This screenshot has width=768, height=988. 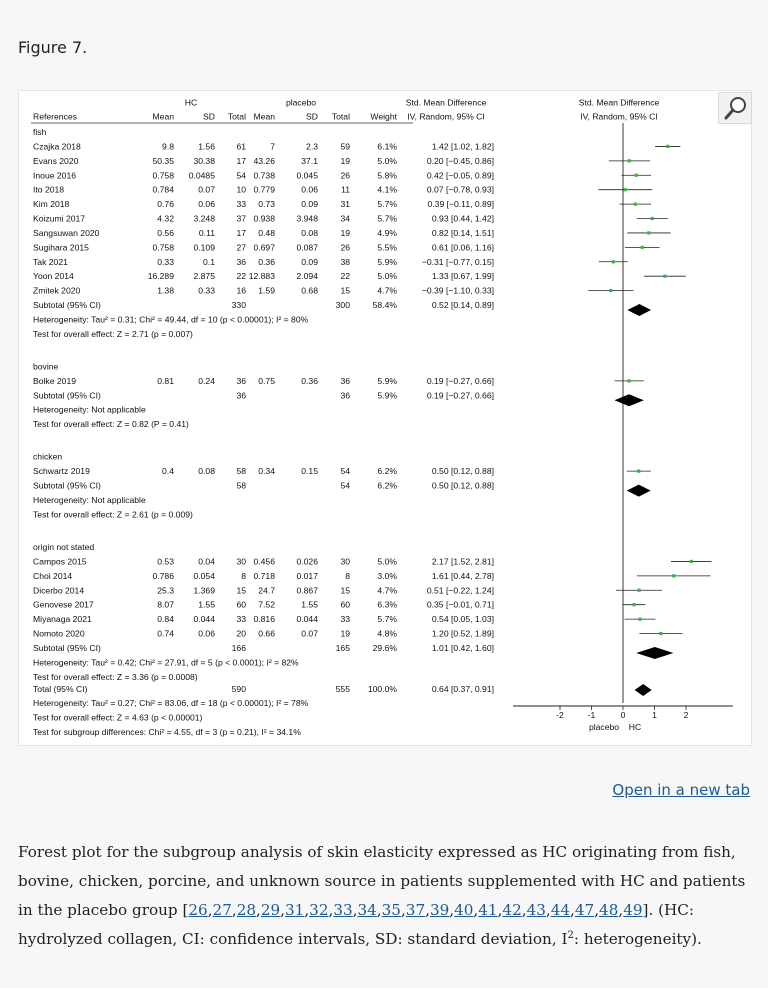 I want to click on placebo-total: 34, so click(x=345, y=219).